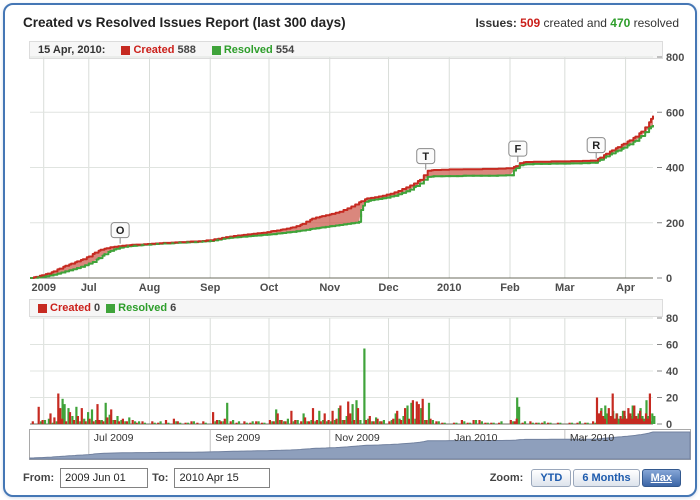  I want to click on svg-text: 60, so click(672, 346).